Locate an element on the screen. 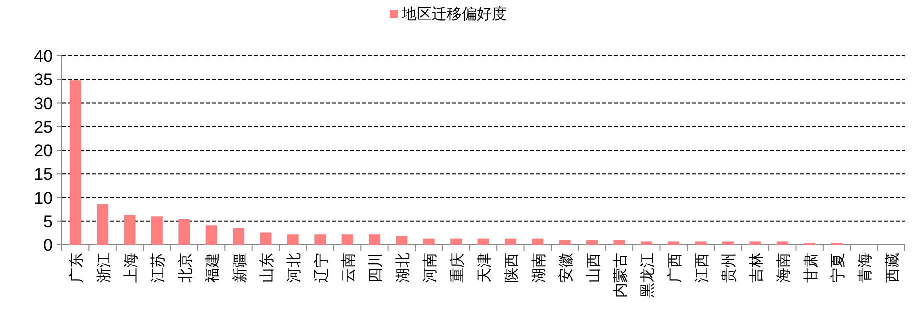  x-tick-label: 广东 is located at coordinates (77, 268).